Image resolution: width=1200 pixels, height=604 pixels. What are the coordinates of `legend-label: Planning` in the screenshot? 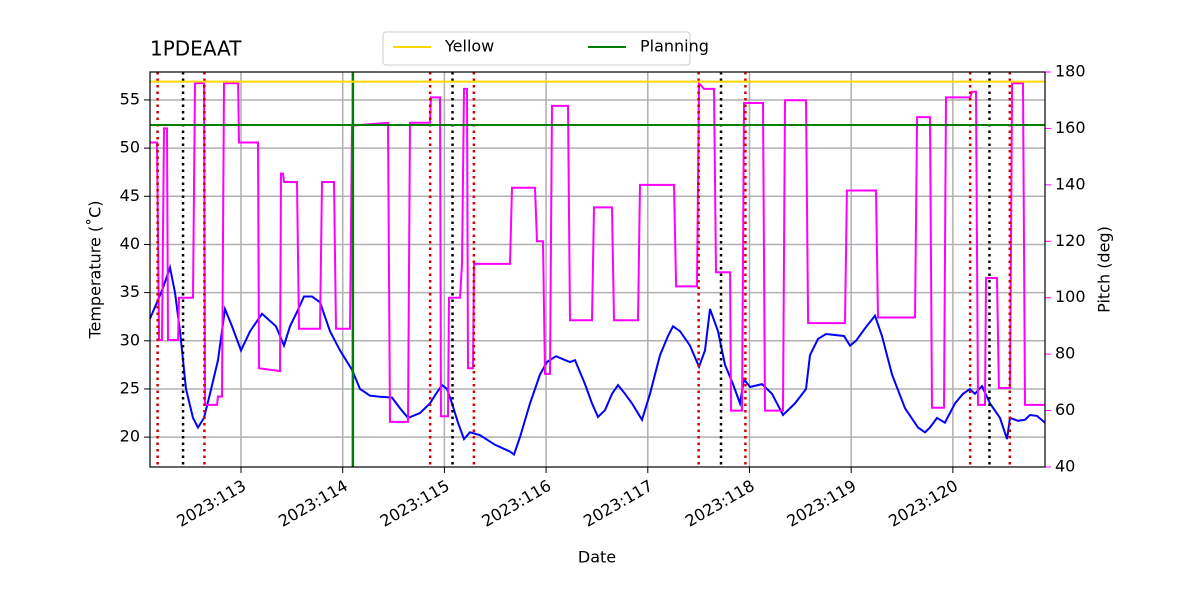 It's located at (674, 46).